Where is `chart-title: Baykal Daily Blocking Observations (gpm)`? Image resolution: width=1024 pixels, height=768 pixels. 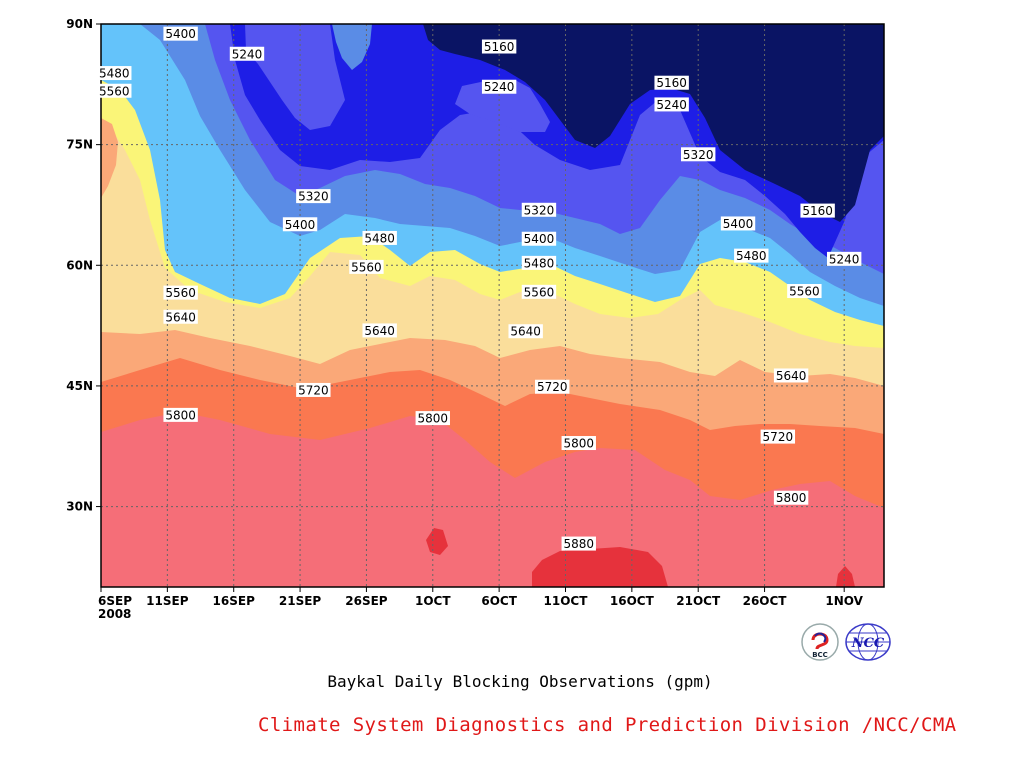
chart-title: Baykal Daily Blocking Observations (gpm) is located at coordinates (520, 681).